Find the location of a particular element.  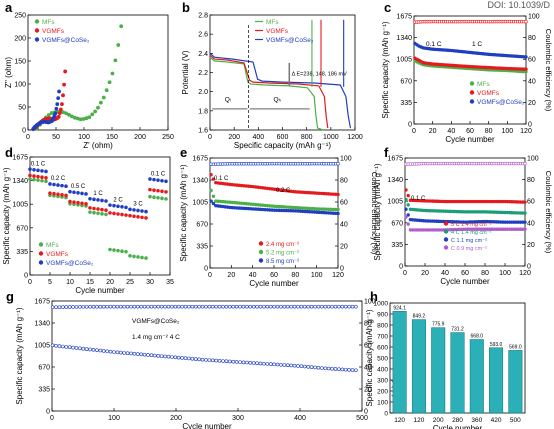

panel-letter: e is located at coordinates (183, 152).